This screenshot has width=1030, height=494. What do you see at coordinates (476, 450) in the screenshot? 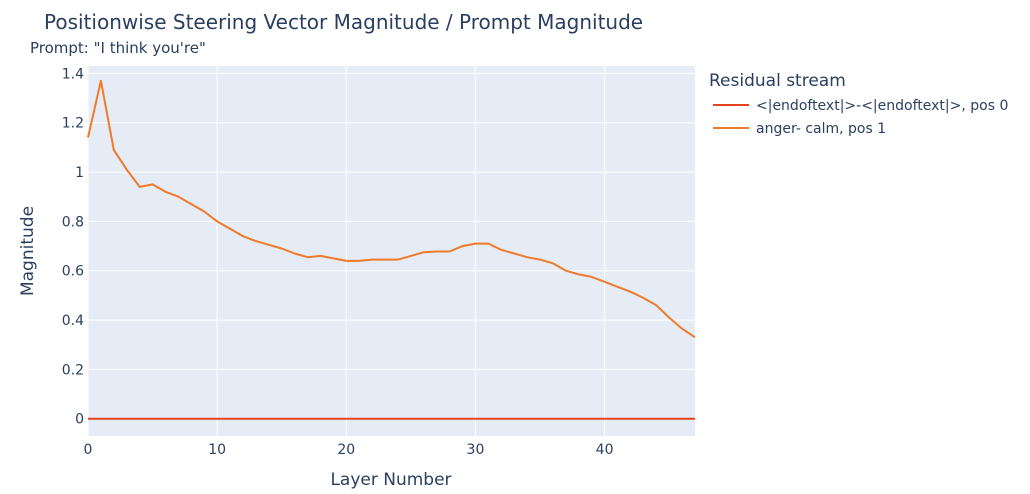
I see `x-tick-label: 30` at bounding box center [476, 450].